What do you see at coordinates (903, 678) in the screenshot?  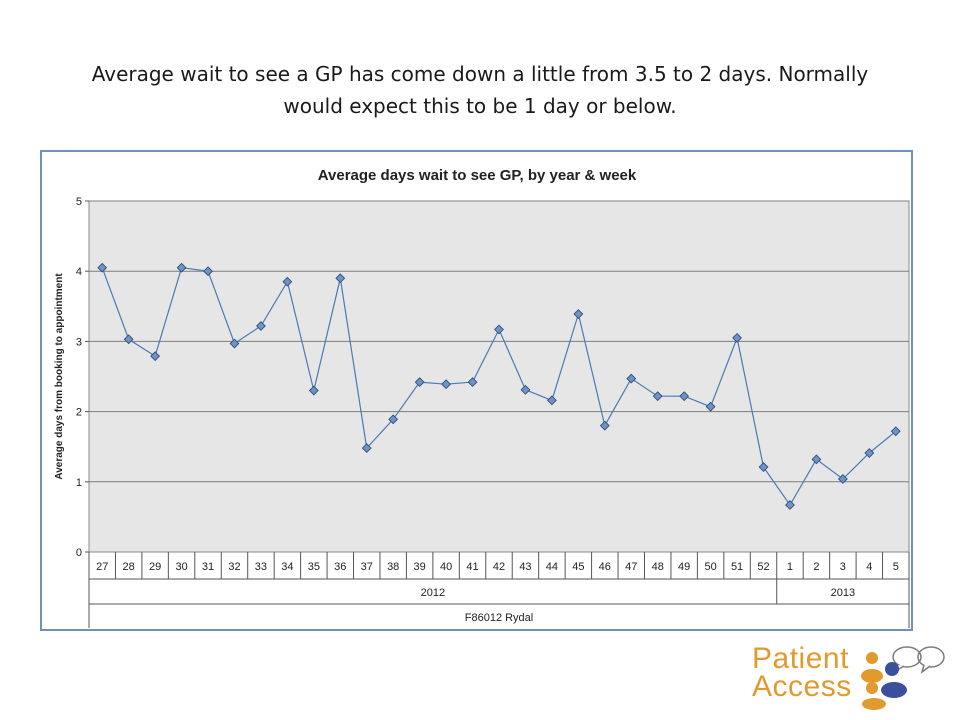 I see `logo-people-icon` at bounding box center [903, 678].